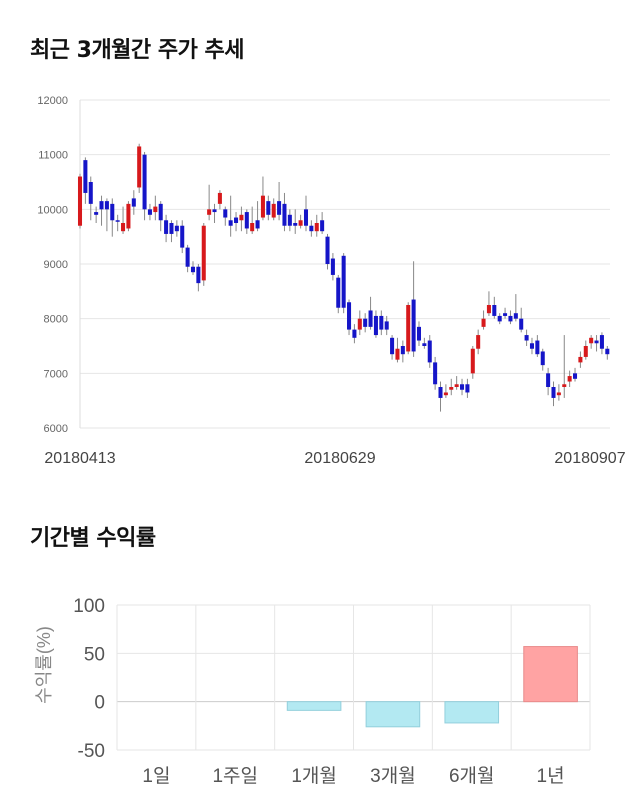 Image resolution: width=640 pixels, height=810 pixels. Describe the element at coordinates (93, 538) in the screenshot. I see `returns-title: 기간별 수익률` at that location.